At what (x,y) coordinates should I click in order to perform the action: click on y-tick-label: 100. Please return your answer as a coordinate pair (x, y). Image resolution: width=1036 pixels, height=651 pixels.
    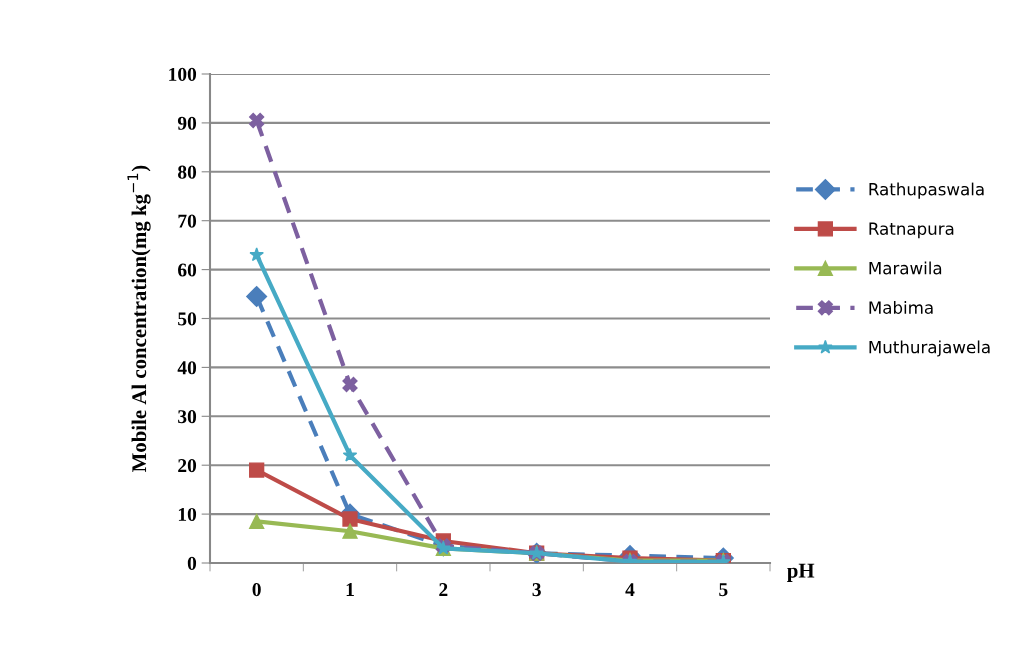
    Looking at the image, I should click on (183, 74).